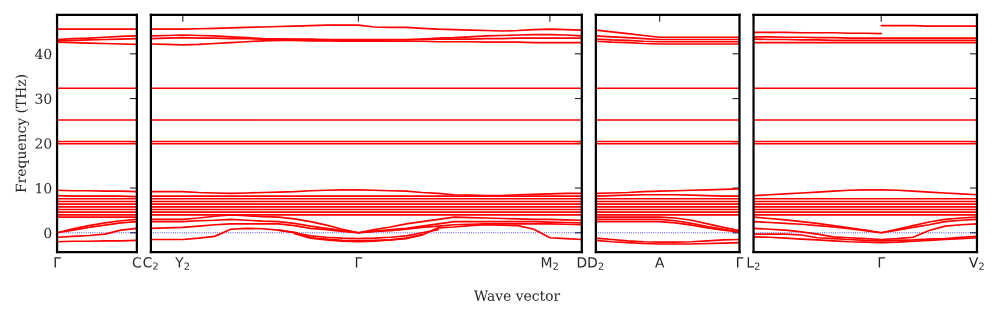 The image size is (1001, 310). Describe the element at coordinates (43, 54) in the screenshot. I see `y-tick-label: 40` at that location.